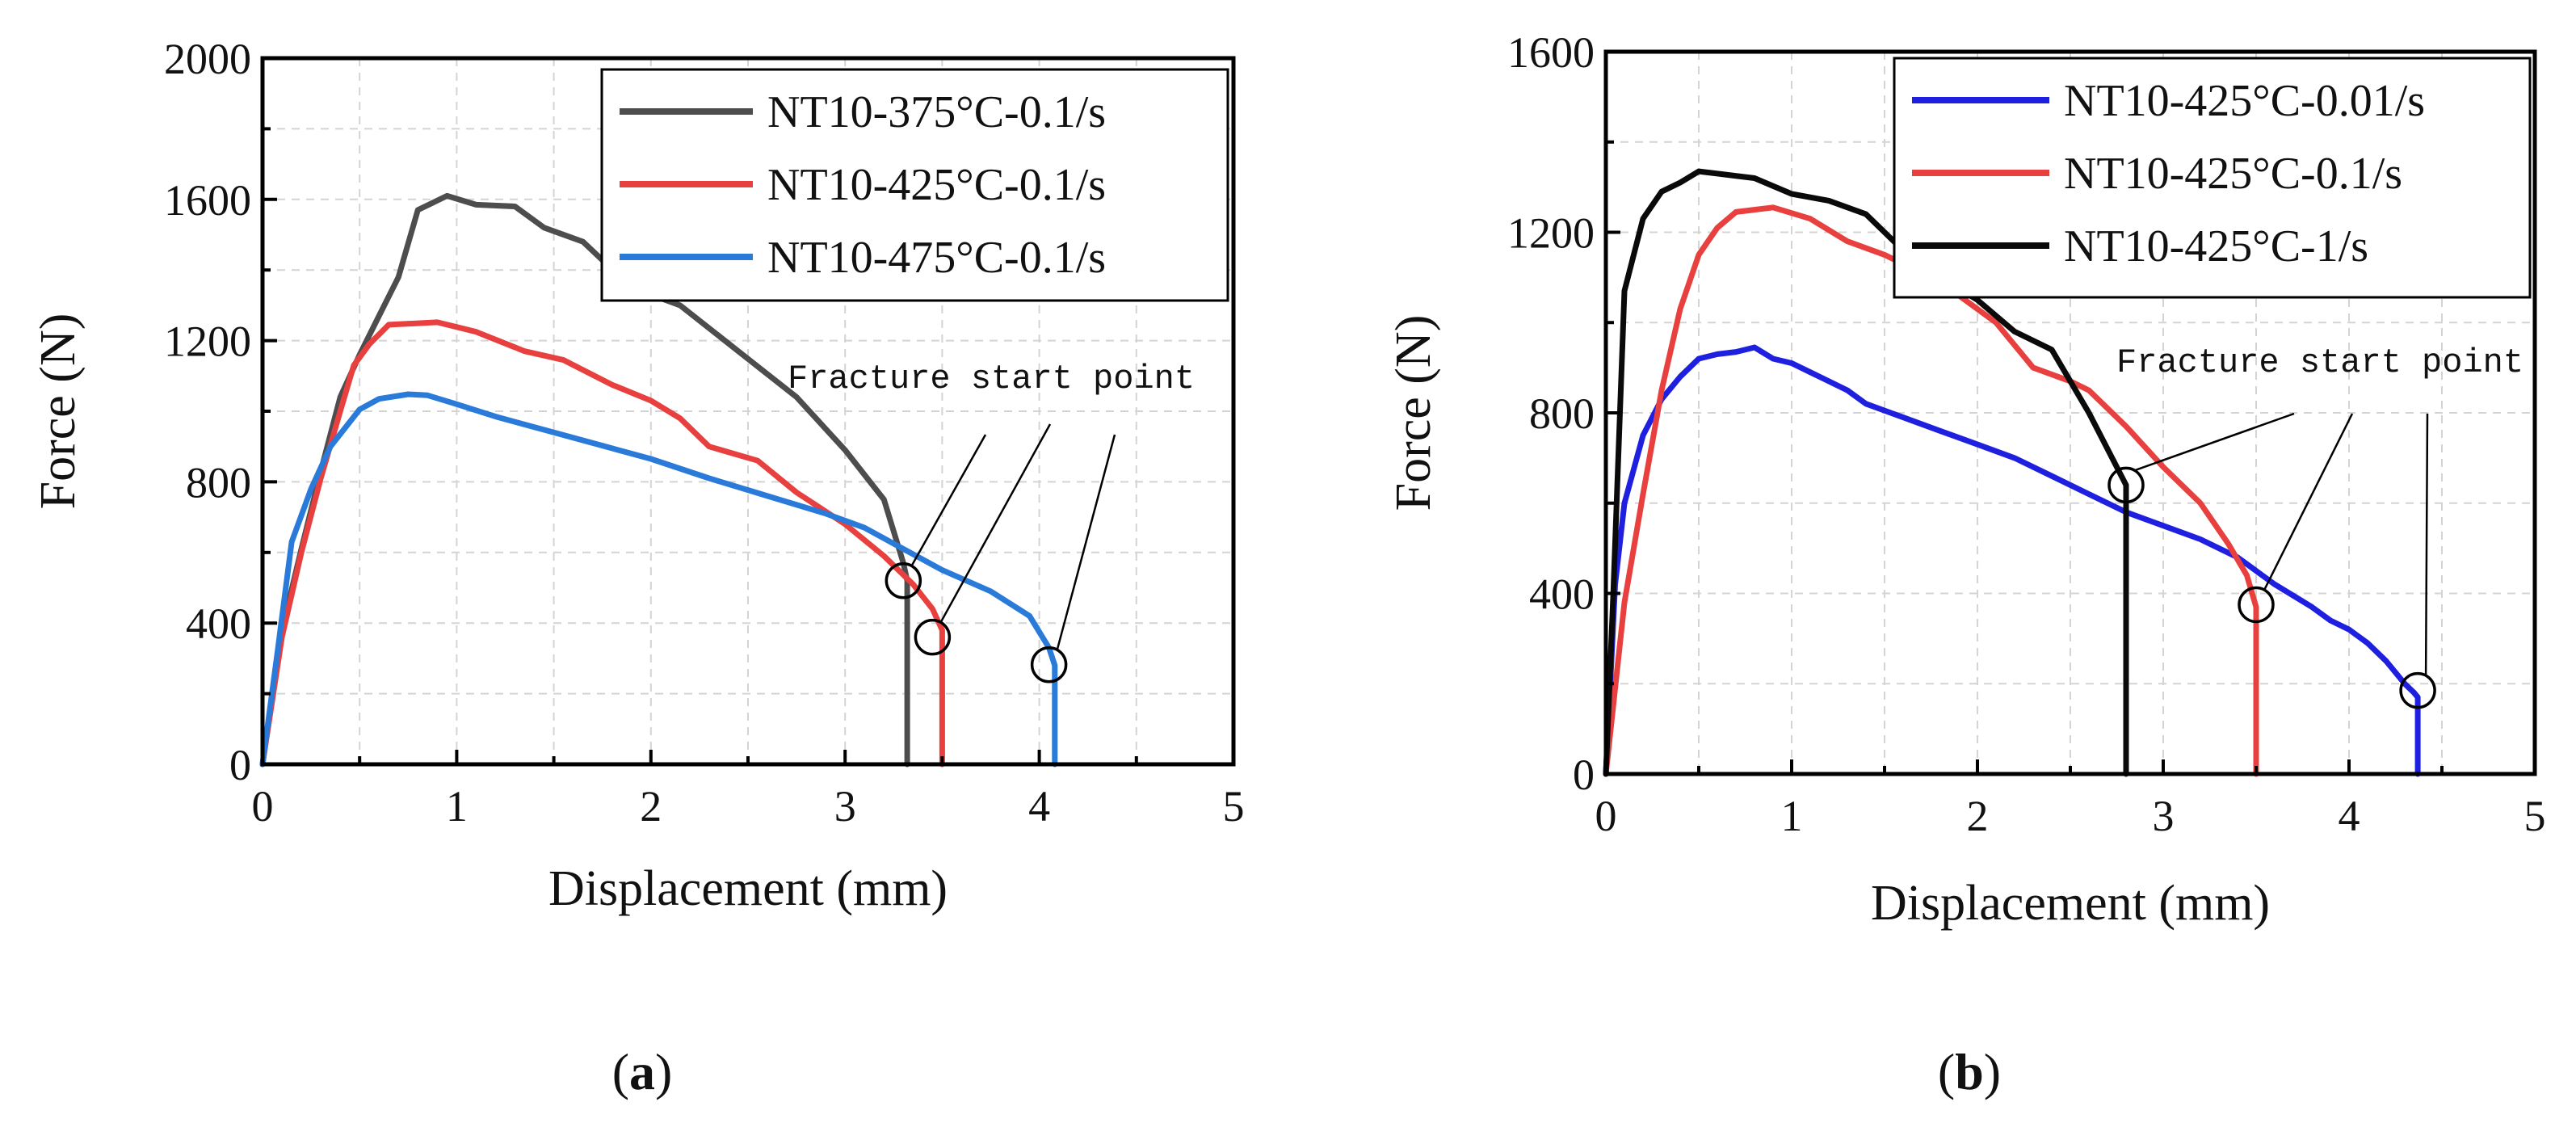  What do you see at coordinates (2216, 246) in the screenshot?
I see `legend-label-2: NT10-425°C-1/s` at bounding box center [2216, 246].